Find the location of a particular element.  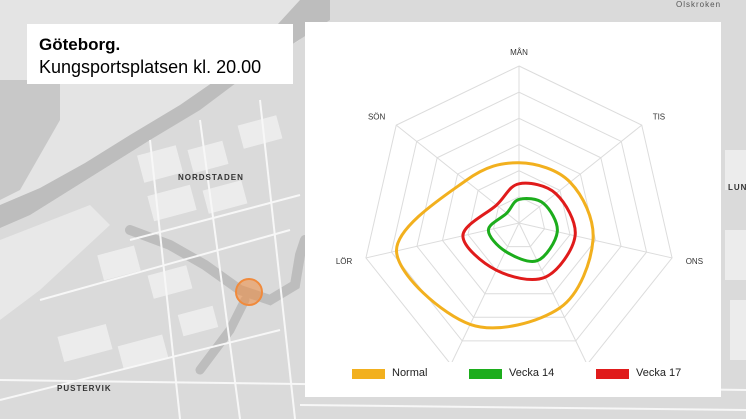

map-label-nordstaden: NORDSTADEN is located at coordinates (211, 177).